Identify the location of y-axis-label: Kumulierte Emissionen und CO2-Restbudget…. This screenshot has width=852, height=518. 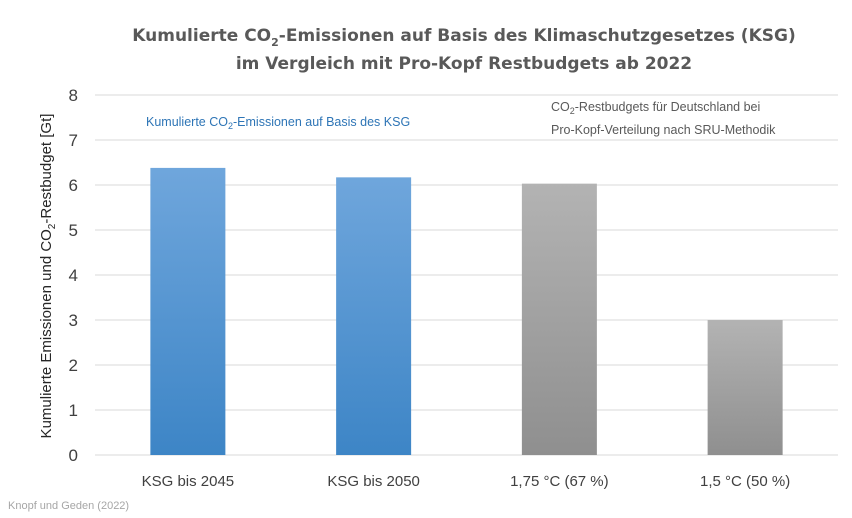
(48, 276).